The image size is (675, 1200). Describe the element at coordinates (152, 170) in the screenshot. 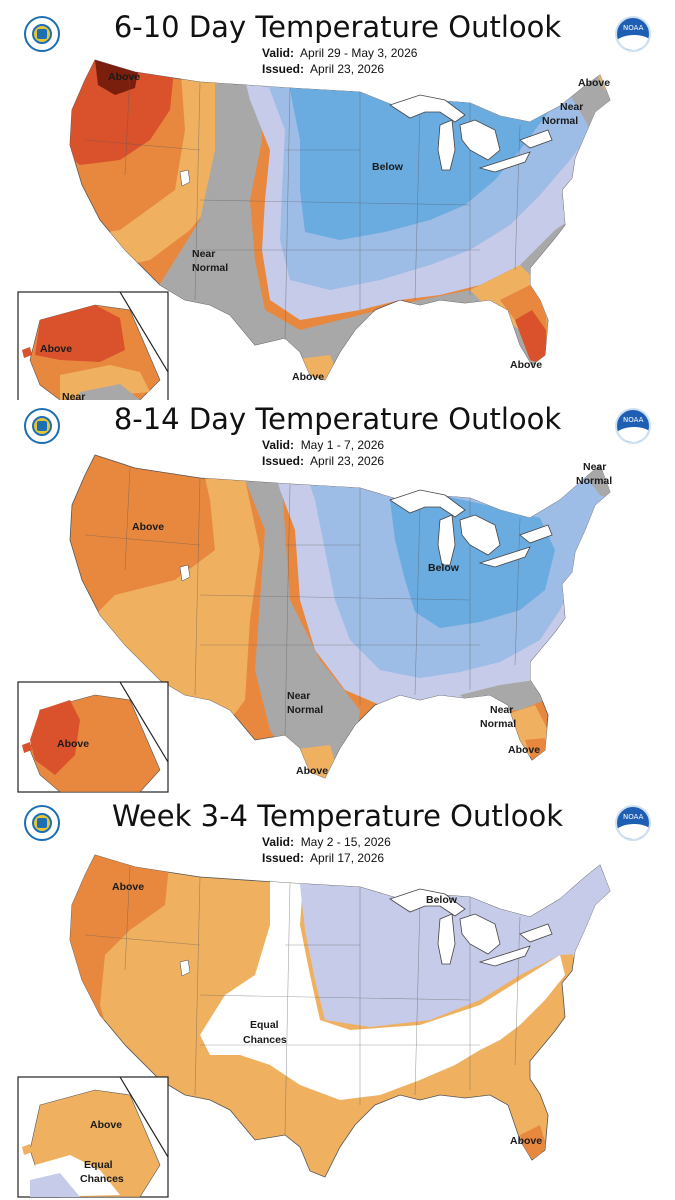

I see `above-light-band` at that location.